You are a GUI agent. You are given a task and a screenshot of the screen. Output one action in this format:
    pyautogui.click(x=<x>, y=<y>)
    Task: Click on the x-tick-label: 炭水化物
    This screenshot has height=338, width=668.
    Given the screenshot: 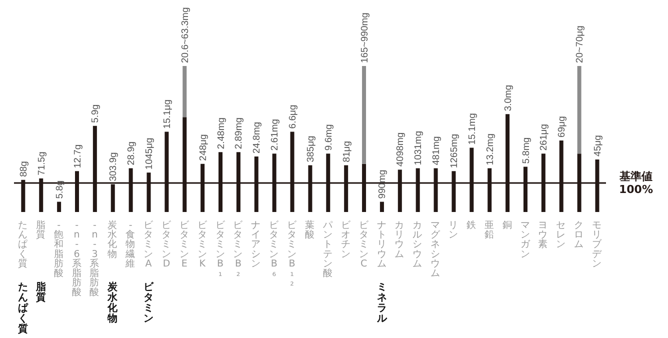 What is the action you would take?
    pyautogui.click(x=113, y=239)
    